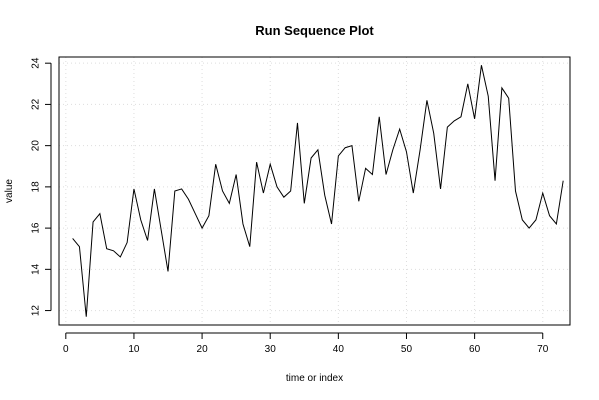 Image resolution: width=599 pixels, height=400 pixels. What do you see at coordinates (36, 228) in the screenshot?
I see `y-tick-label: 16` at bounding box center [36, 228].